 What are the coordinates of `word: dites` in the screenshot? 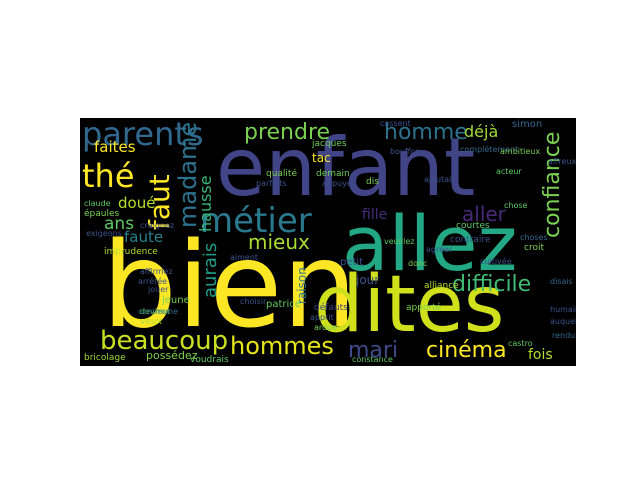 It's located at (409, 305).